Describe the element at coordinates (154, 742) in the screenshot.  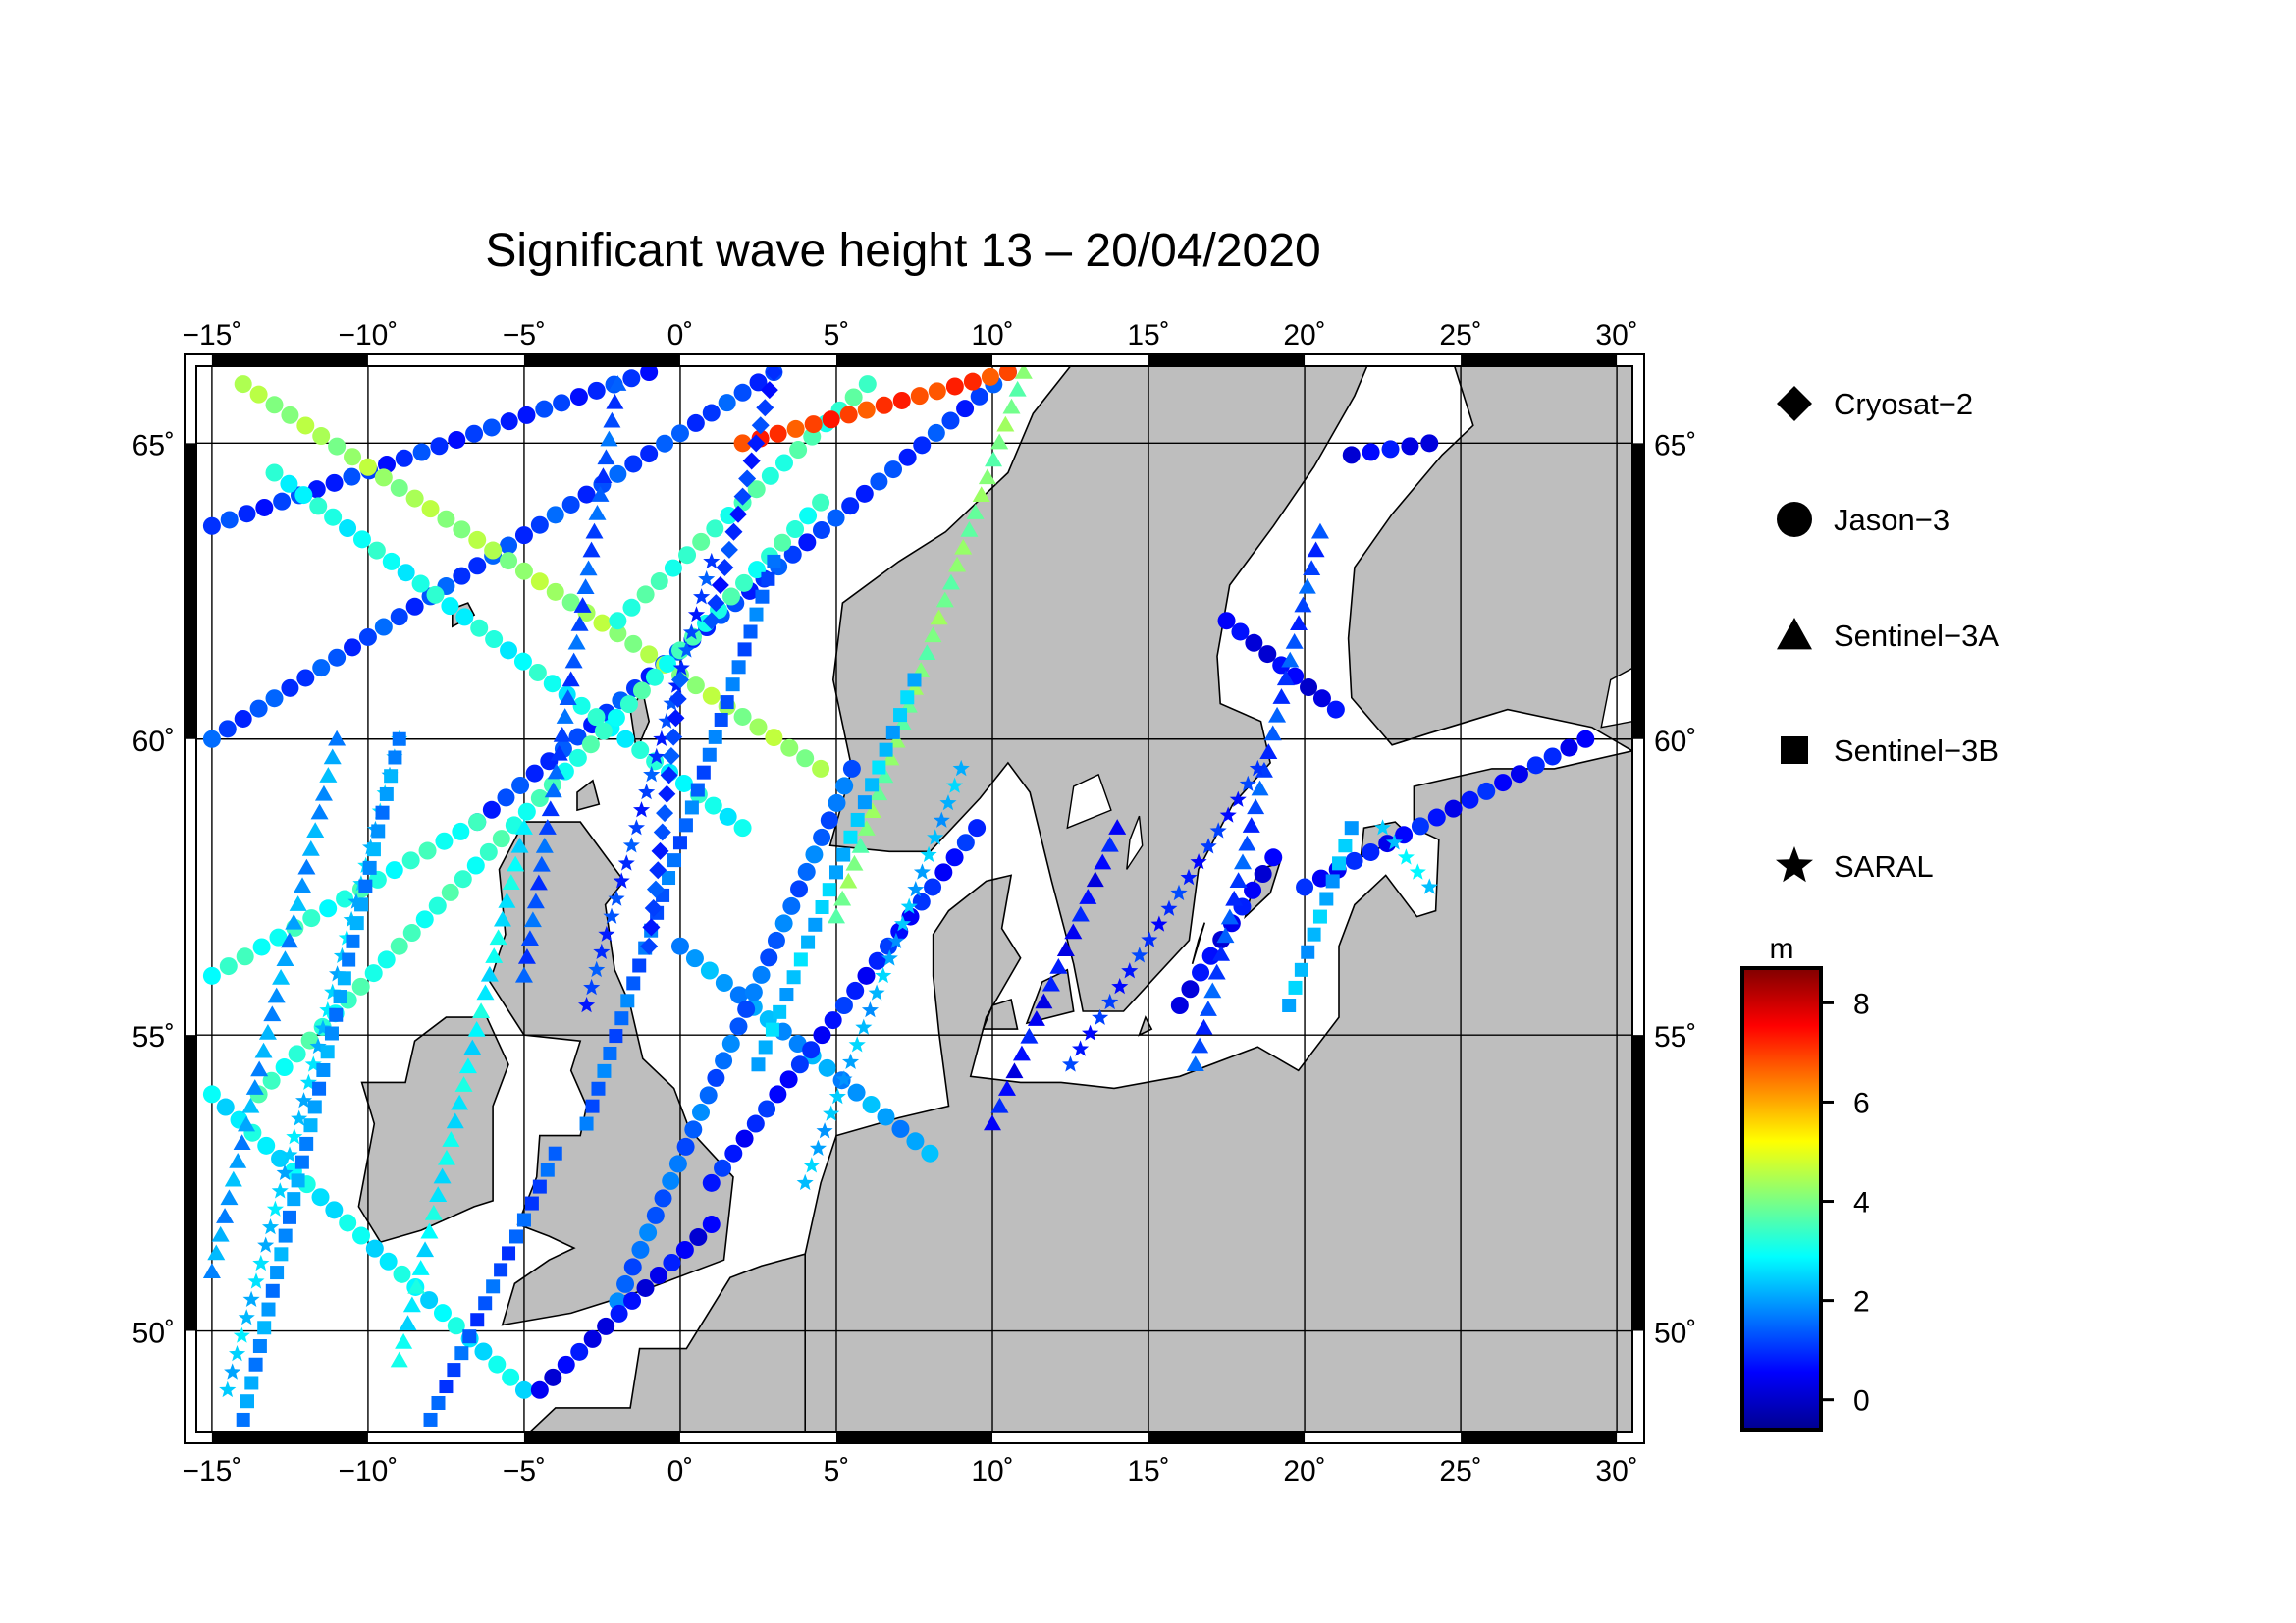
I see `lat-tick-label: 60˚` at that location.